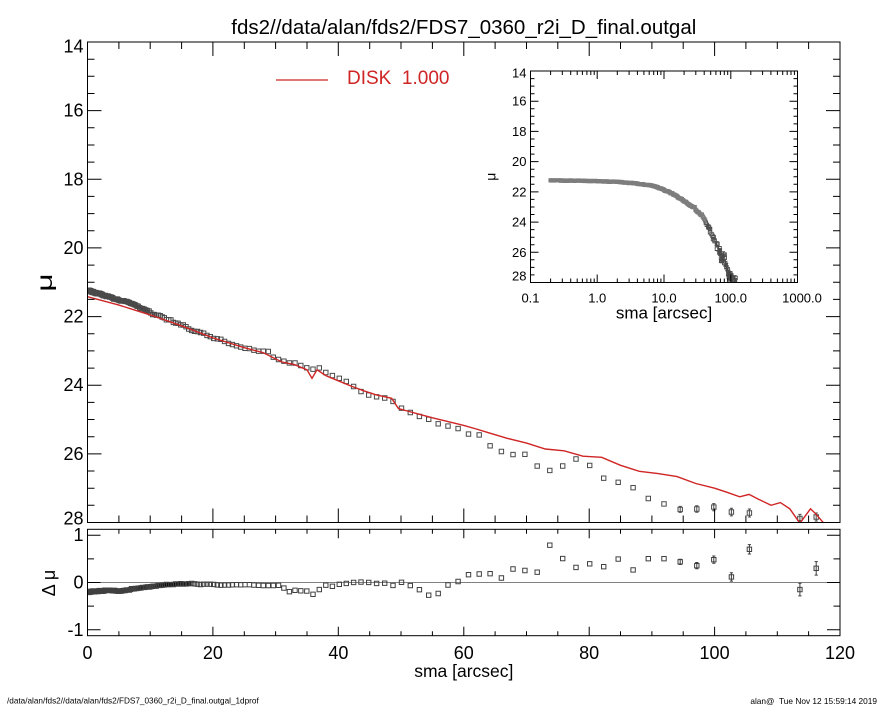 The height and width of the screenshot is (708, 885). What do you see at coordinates (338, 653) in the screenshot?
I see `svg-text: 40` at bounding box center [338, 653].